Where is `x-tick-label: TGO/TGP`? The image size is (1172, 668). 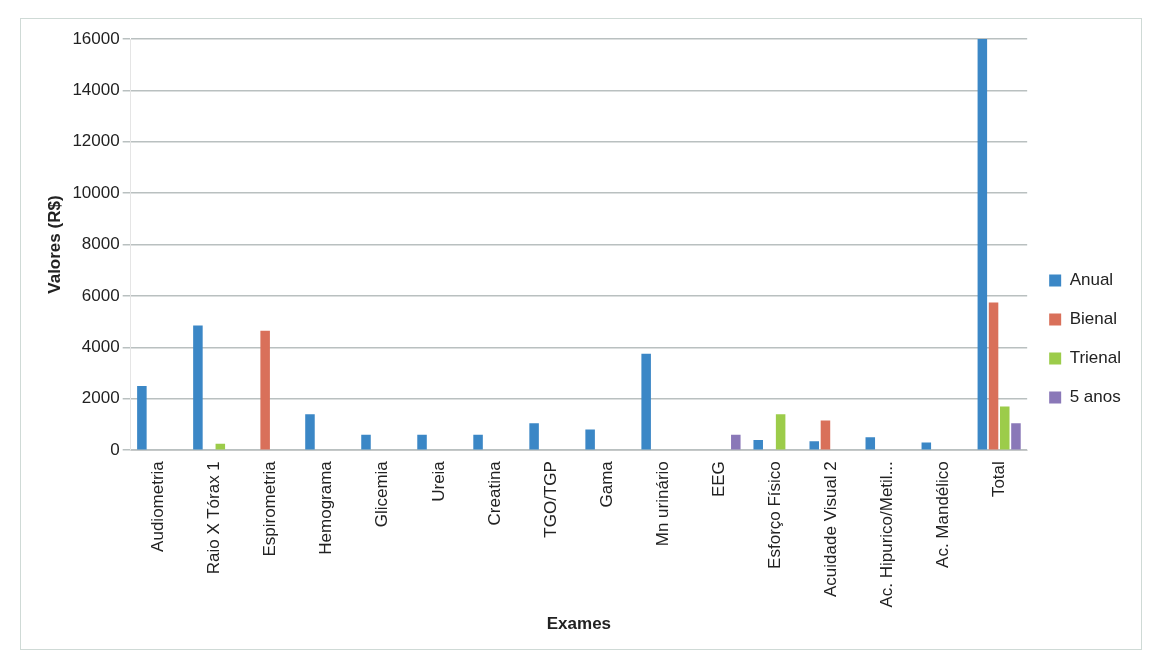 x-tick-label: TGO/TGP is located at coordinates (550, 499).